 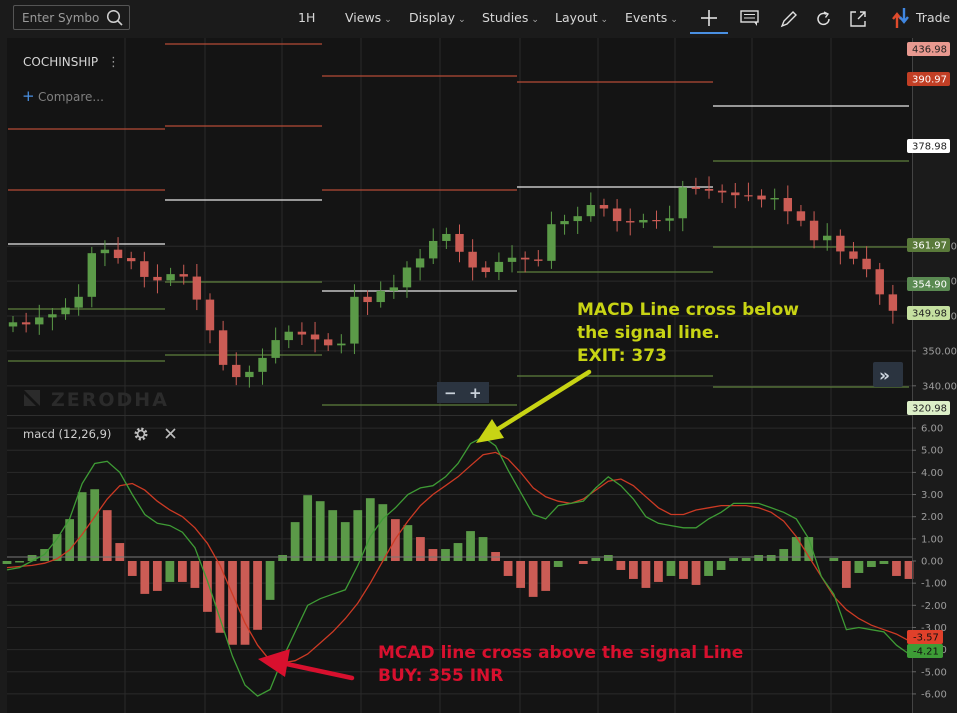 I want to click on macd-value-marker-label: -4.21, so click(x=926, y=652).